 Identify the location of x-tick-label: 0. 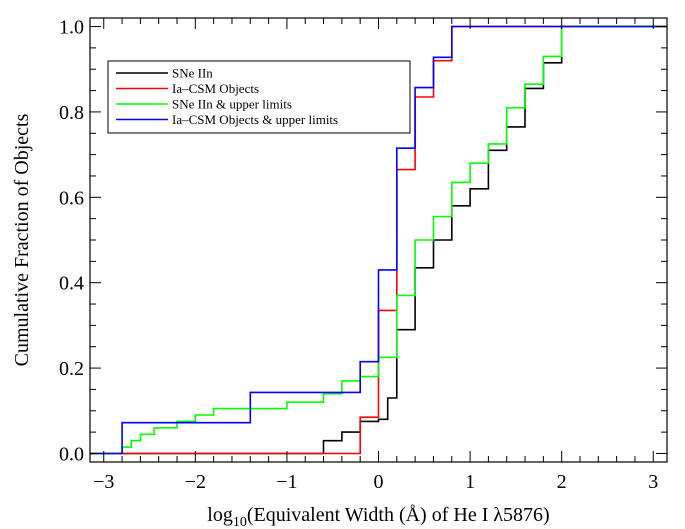
(379, 482).